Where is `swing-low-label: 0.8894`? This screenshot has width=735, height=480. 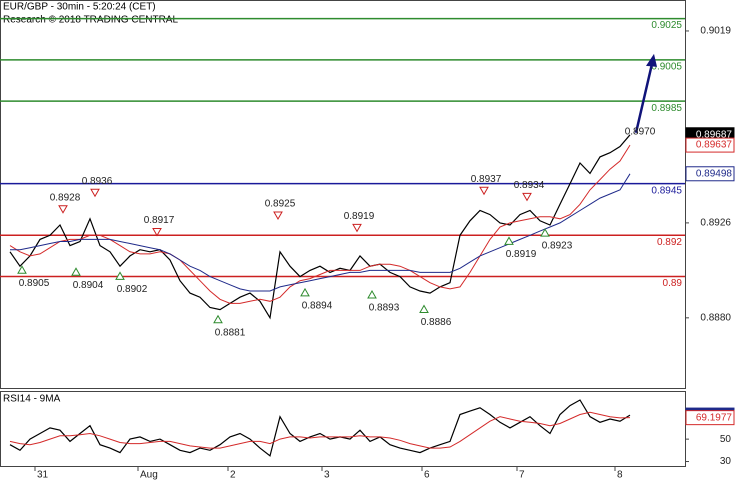 swing-low-label: 0.8894 is located at coordinates (317, 306).